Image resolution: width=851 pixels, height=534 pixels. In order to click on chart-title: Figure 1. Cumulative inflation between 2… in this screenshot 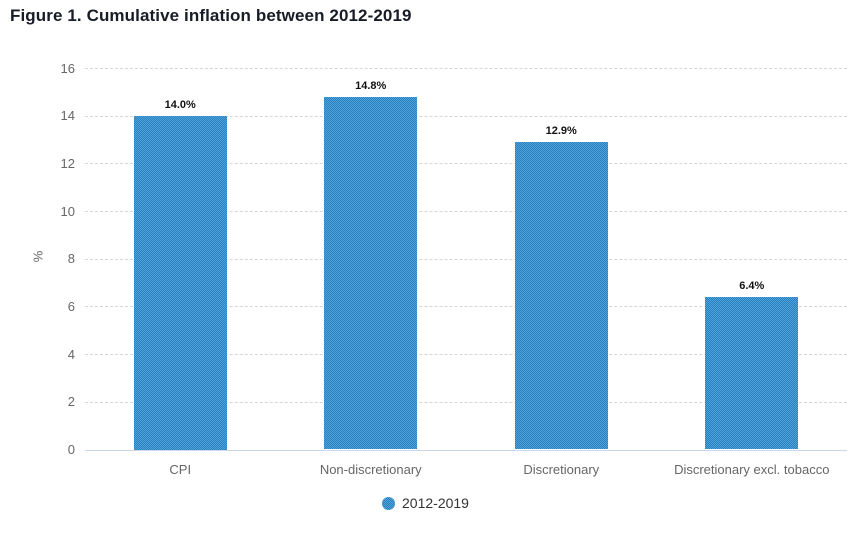, I will do `click(211, 15)`.